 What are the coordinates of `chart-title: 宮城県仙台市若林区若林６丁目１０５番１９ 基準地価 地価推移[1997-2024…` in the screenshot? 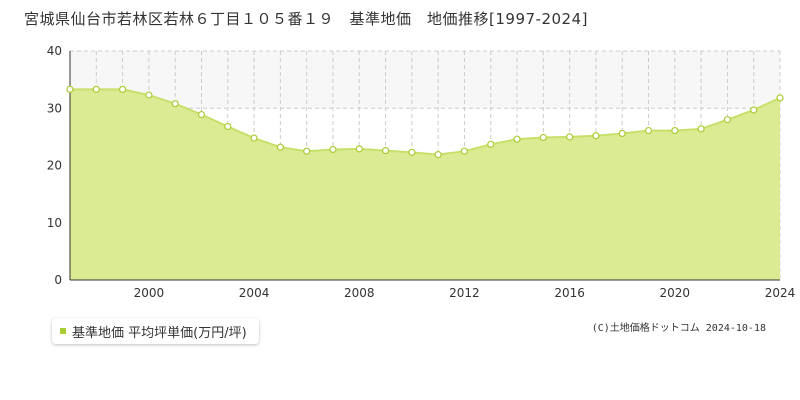 It's located at (306, 19).